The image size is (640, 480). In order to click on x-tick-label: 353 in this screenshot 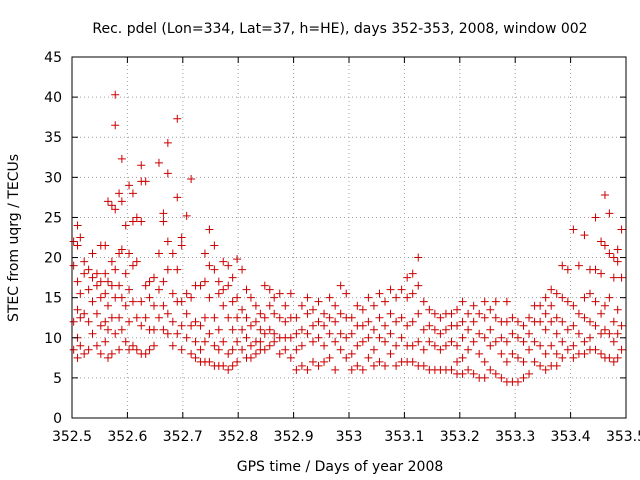, I will do `click(349, 437)`.